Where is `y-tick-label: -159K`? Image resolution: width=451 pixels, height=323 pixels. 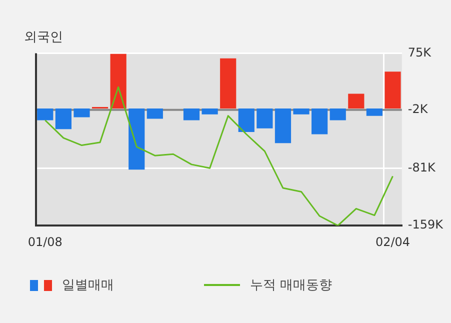
y-tick-label: -159K is located at coordinates (426, 225).